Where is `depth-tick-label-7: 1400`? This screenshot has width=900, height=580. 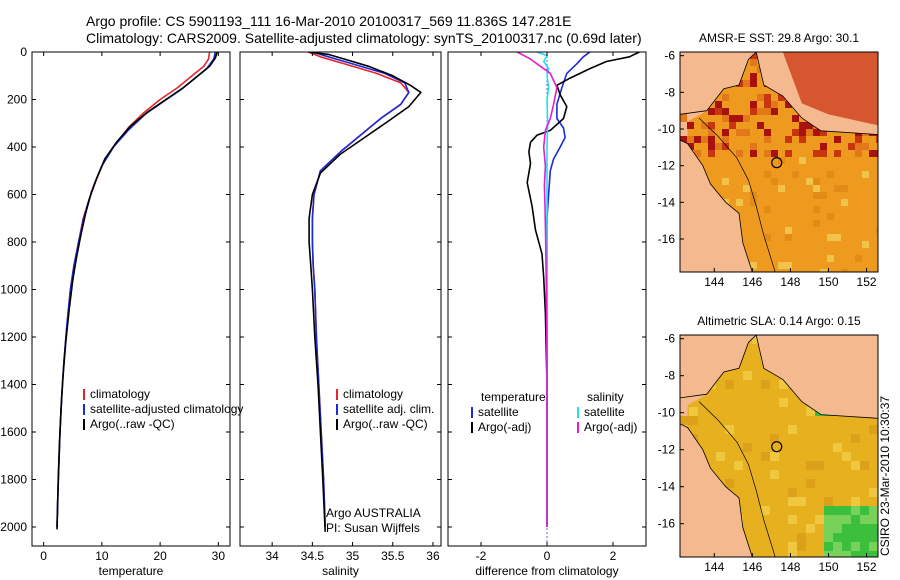
depth-tick-label-7: 1400 is located at coordinates (13, 385).